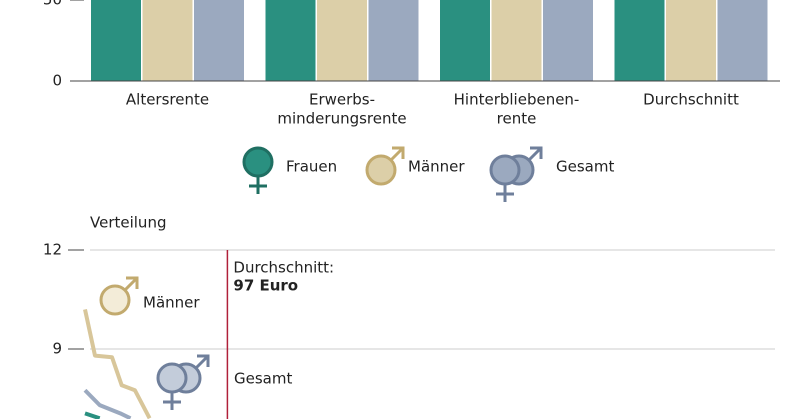  Describe the element at coordinates (128, 223) in the screenshot. I see `chart-title: Verteilung` at that location.